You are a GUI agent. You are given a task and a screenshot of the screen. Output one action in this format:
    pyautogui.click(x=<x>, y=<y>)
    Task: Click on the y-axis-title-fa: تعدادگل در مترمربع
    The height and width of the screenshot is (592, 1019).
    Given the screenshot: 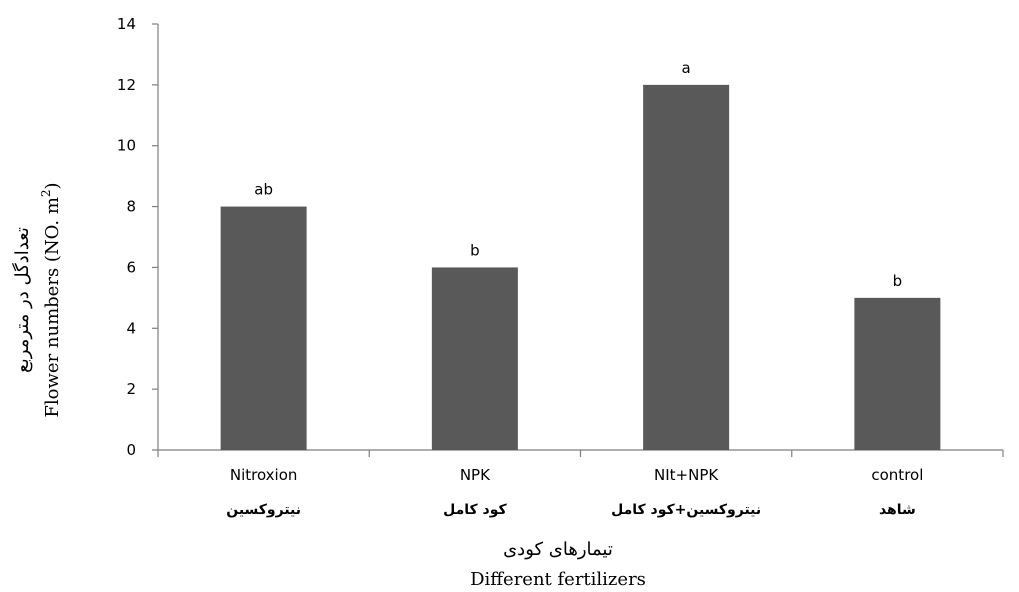 What is the action you would take?
    pyautogui.click(x=22, y=300)
    